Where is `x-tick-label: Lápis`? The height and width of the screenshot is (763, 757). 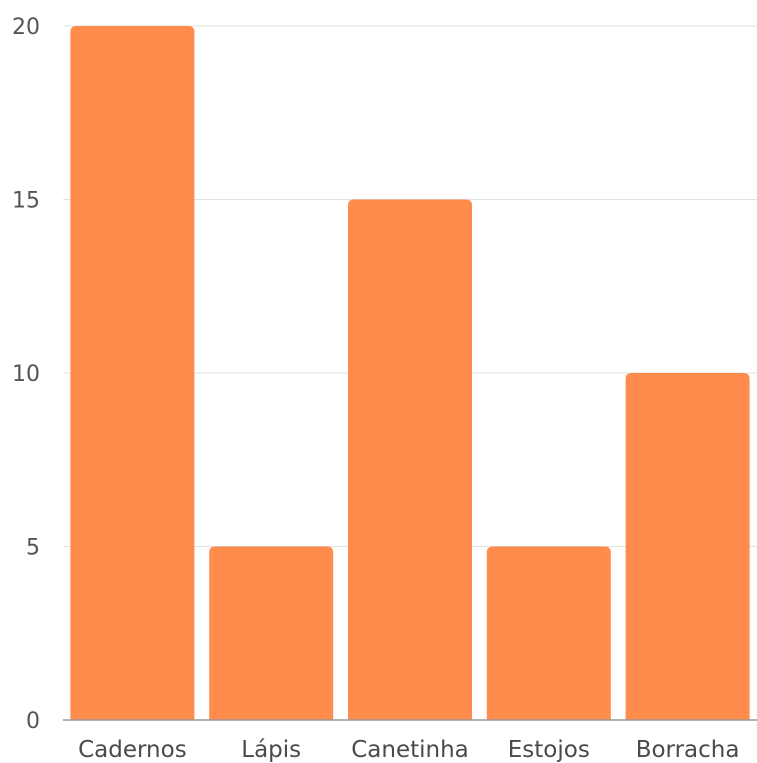 x-tick-label: Lápis is located at coordinates (271, 750).